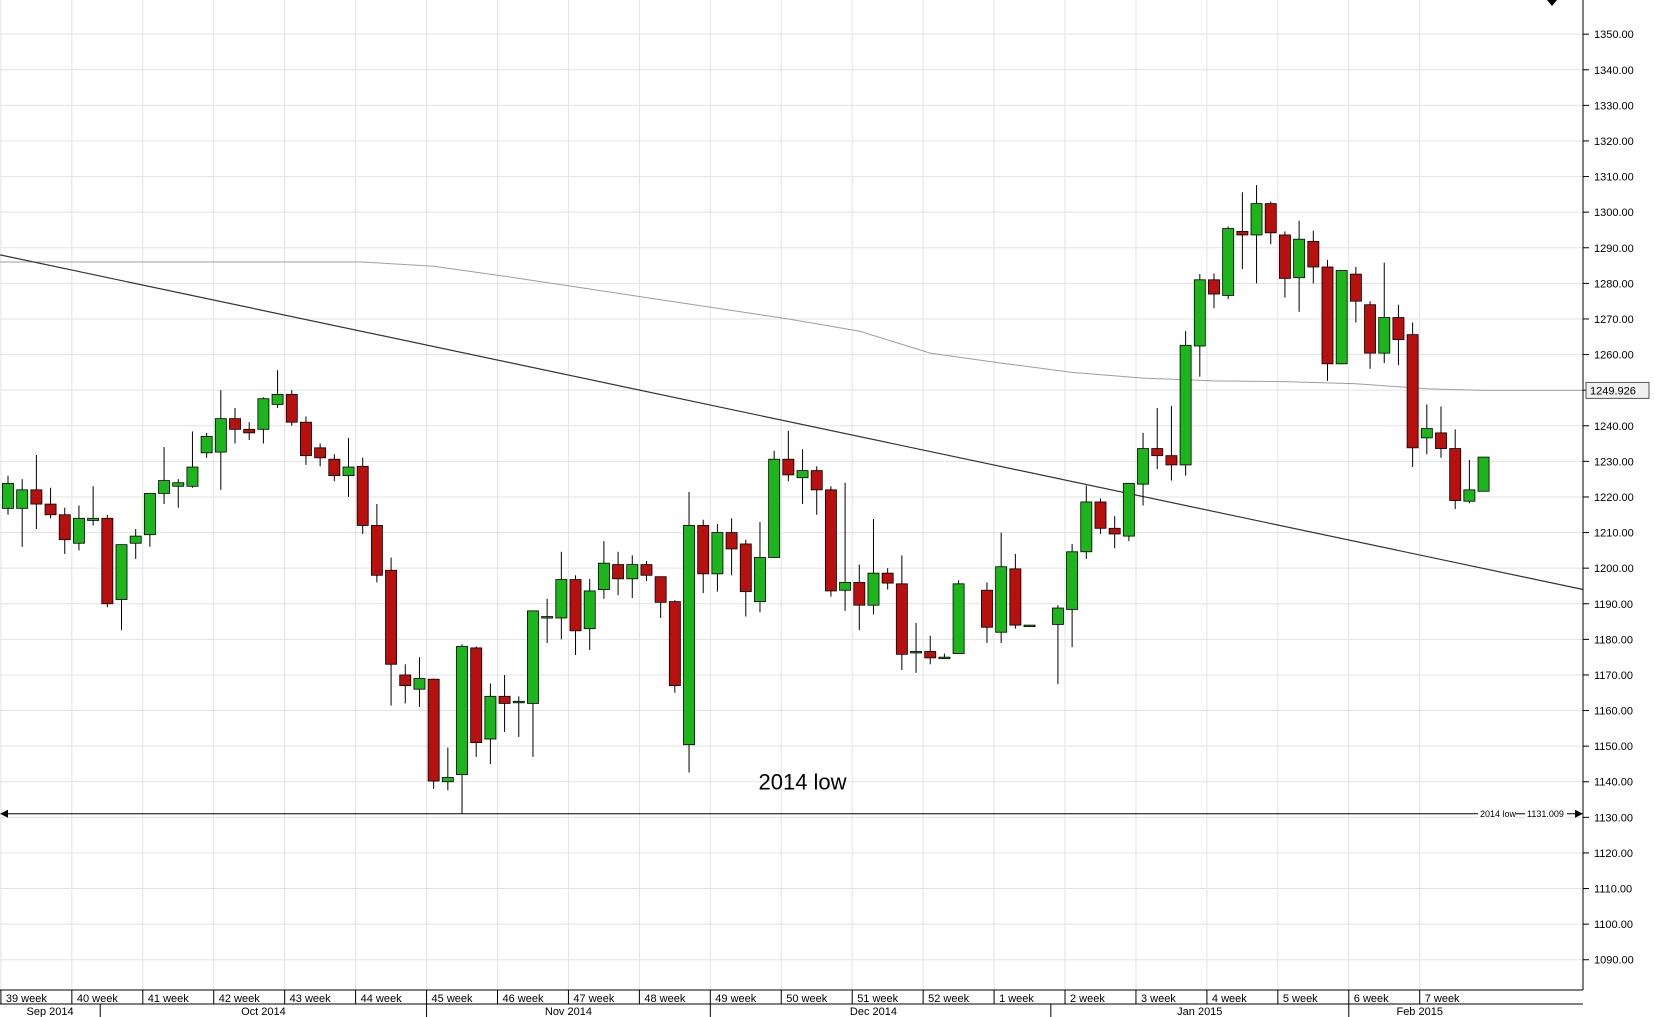  Describe the element at coordinates (1614, 569) in the screenshot. I see `y-axis-tick-label: 1200.00` at that location.